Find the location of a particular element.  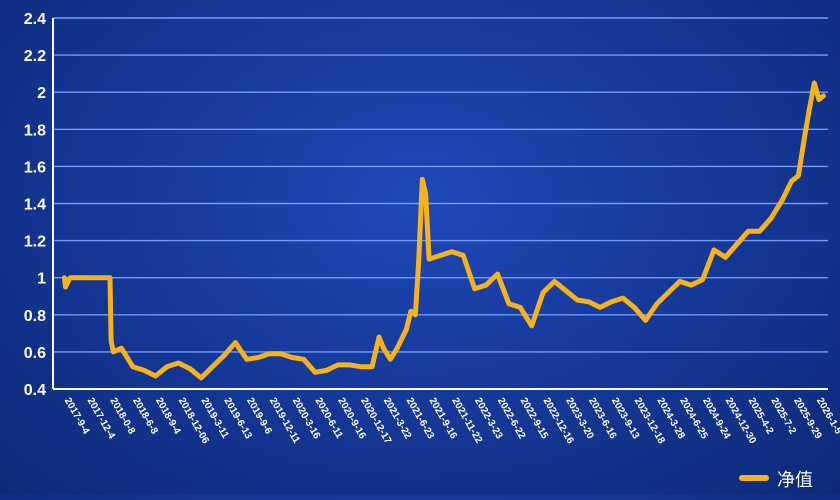

y-axis-tick-labels: 0.4 0.6 0.8 1 1.2 1.4 1.6 1.8 2 2.2 2.4 is located at coordinates (35, 205).